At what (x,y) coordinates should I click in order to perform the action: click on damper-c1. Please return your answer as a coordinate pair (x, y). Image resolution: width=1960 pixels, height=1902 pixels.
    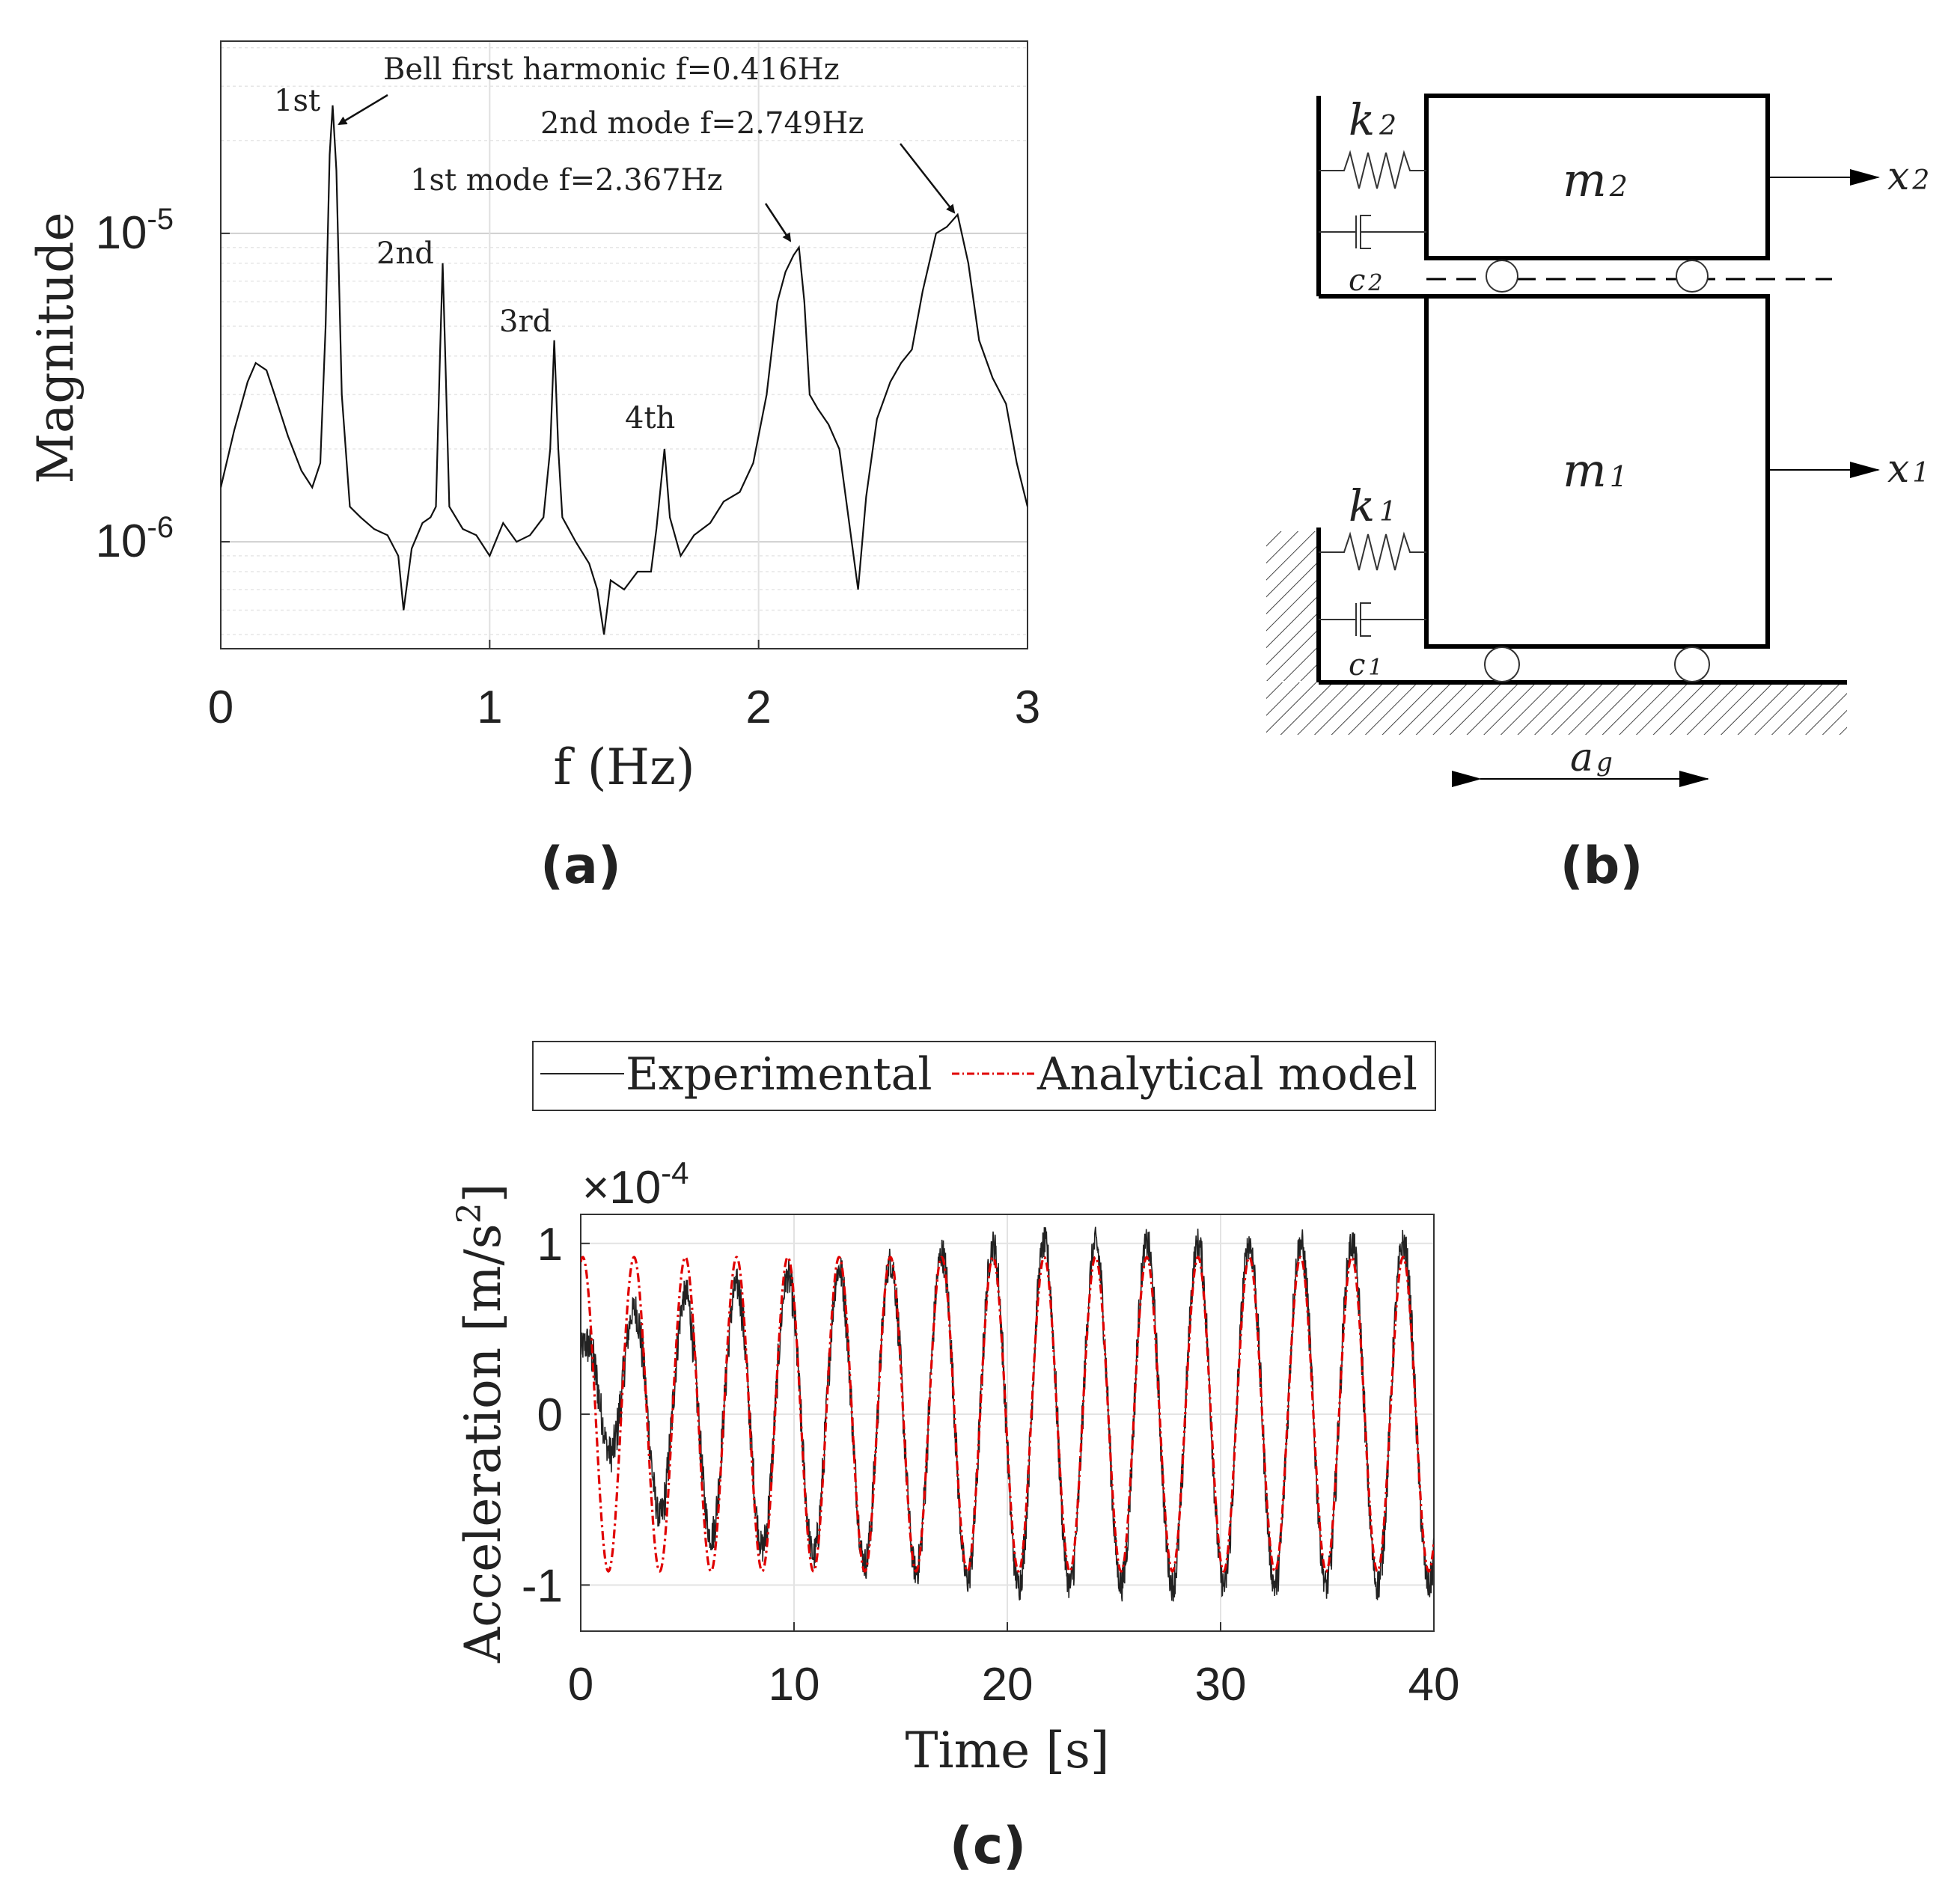
    Looking at the image, I should click on (1372, 619).